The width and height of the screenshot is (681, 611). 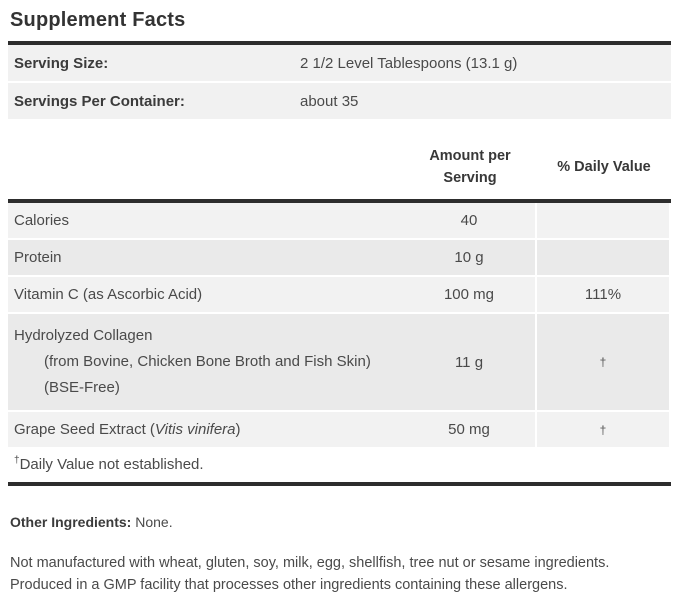 I want to click on divider-bar-top, so click(x=339, y=43).